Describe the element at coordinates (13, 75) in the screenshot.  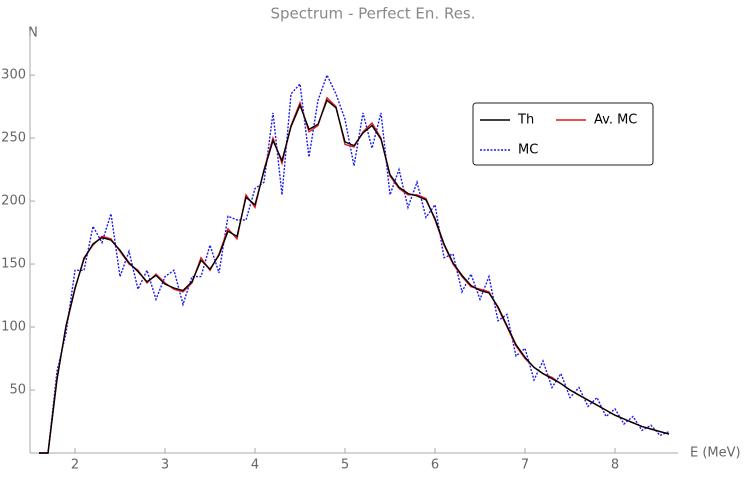
I see `y-tick-label: 300` at that location.